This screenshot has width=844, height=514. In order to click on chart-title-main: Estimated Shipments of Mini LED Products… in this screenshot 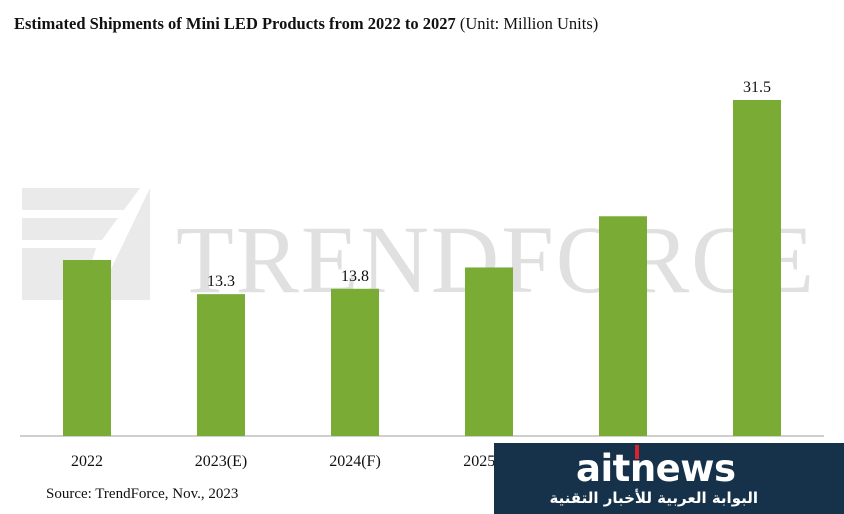, I will do `click(235, 23)`.